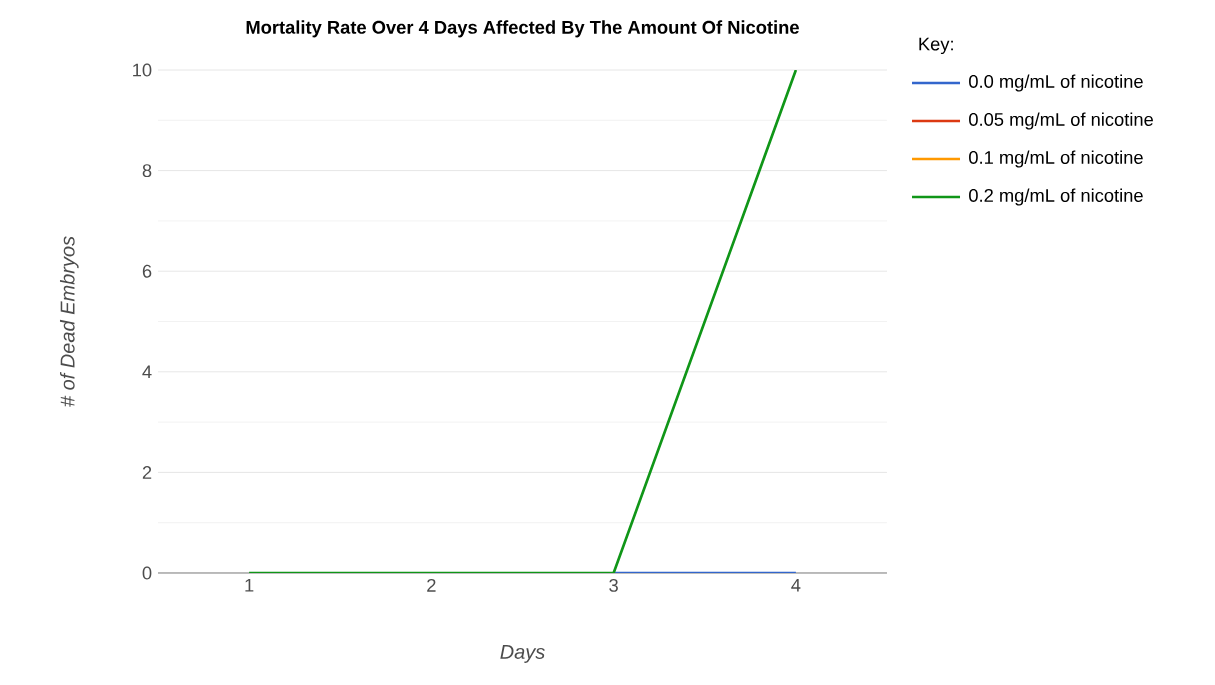  I want to click on y-axis-title: # of Dead Embryos, so click(69, 321).